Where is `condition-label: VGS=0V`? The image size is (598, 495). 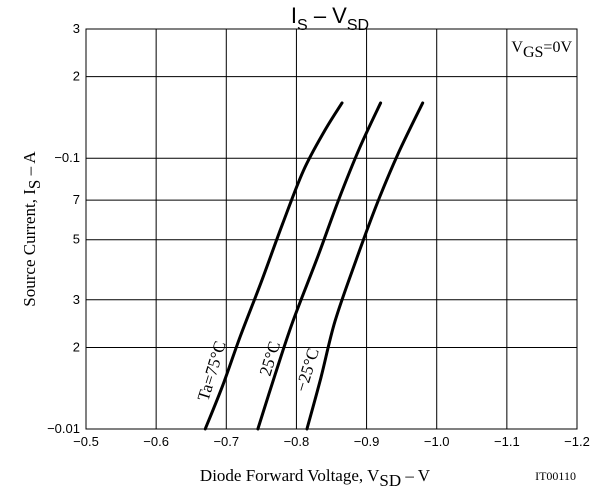 condition-label: VGS=0V is located at coordinates (541, 50).